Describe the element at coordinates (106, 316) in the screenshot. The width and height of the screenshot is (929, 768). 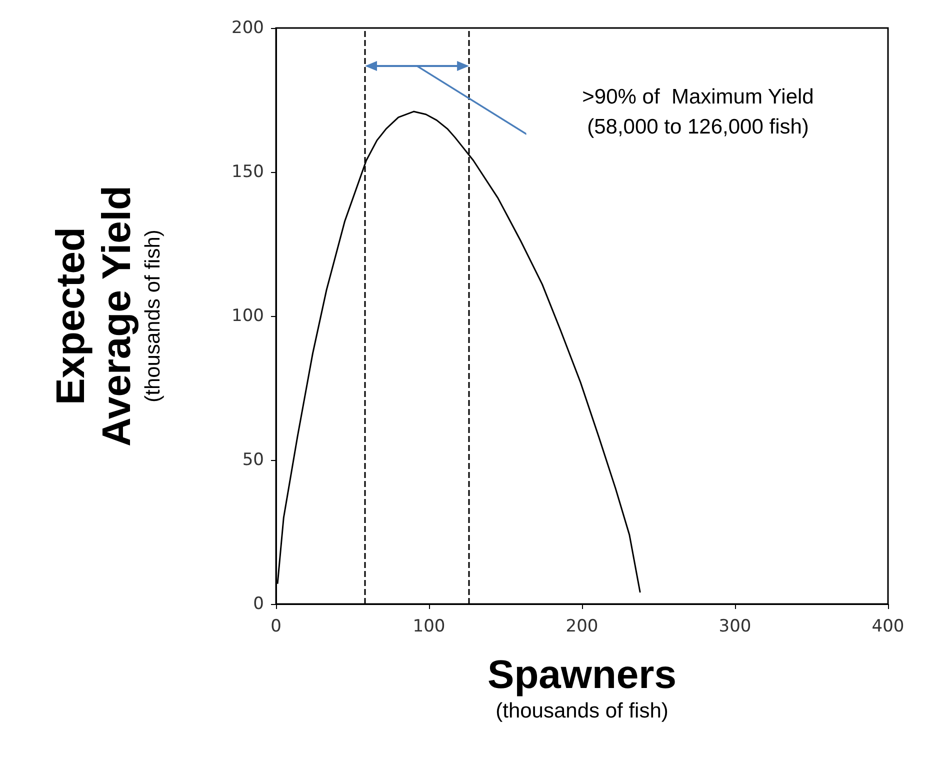
I see `y-axis-title: Expected Average Yield (thousands of fish)` at that location.